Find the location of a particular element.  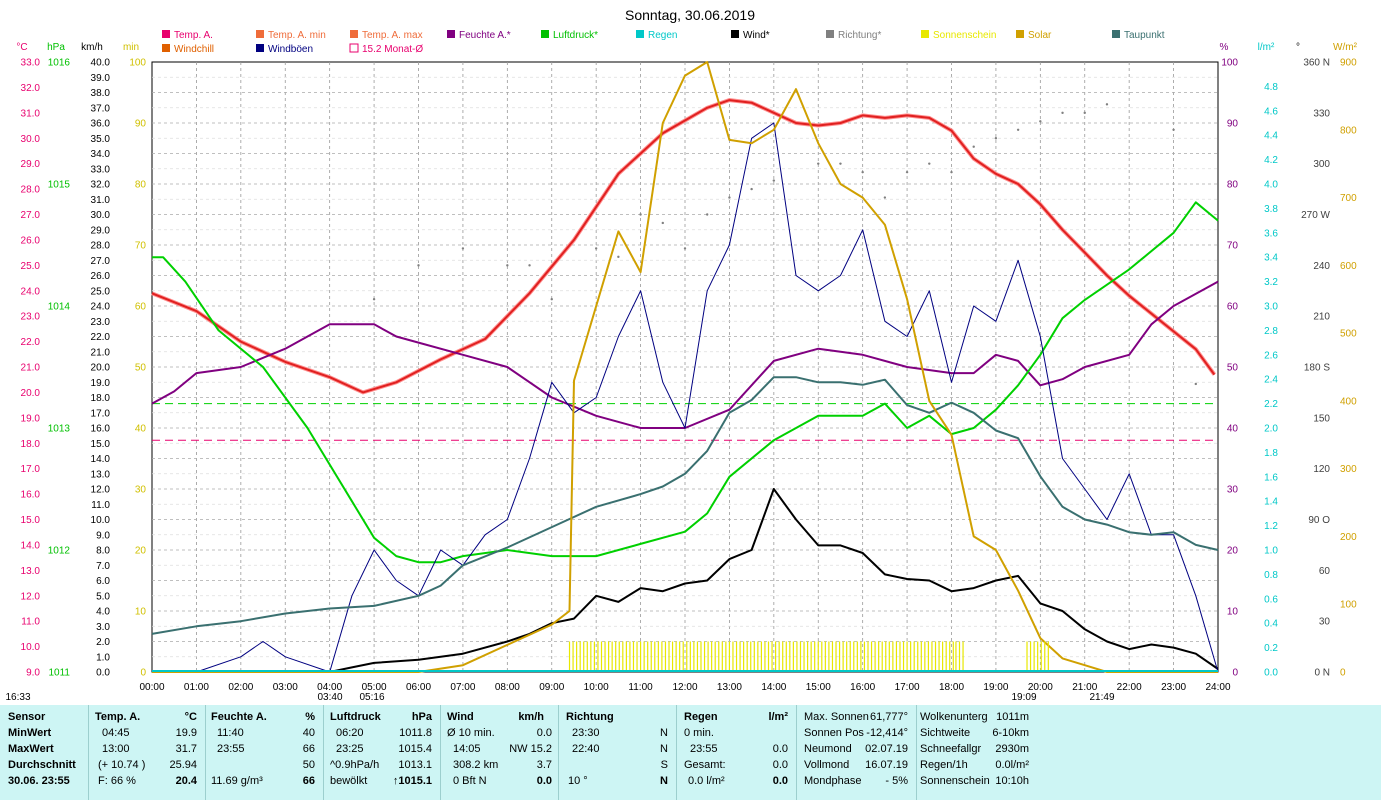

axis-tick-label: 330 is located at coordinates (1321, 113).